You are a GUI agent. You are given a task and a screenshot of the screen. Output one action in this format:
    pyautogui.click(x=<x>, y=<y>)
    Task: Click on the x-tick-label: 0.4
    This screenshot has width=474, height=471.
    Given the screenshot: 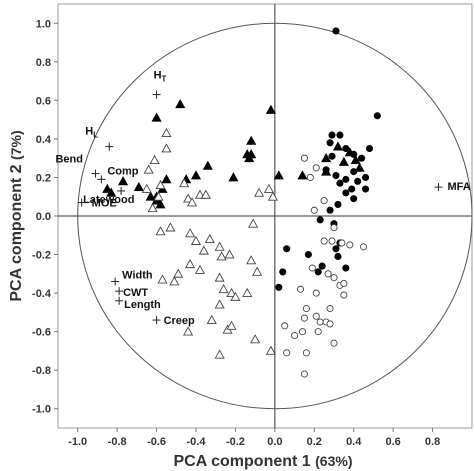 What is the action you would take?
    pyautogui.click(x=354, y=442)
    